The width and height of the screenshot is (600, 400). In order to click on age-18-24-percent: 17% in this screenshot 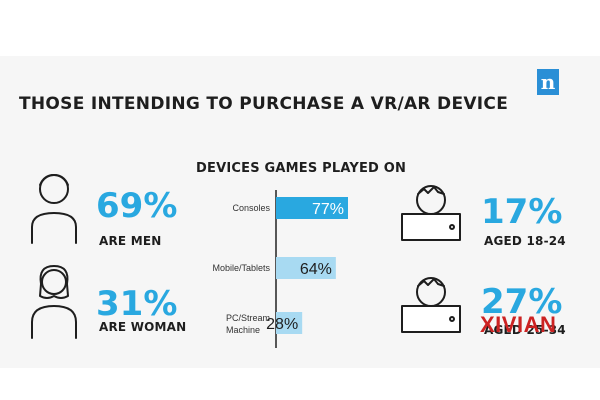, I will do `click(522, 212)`.